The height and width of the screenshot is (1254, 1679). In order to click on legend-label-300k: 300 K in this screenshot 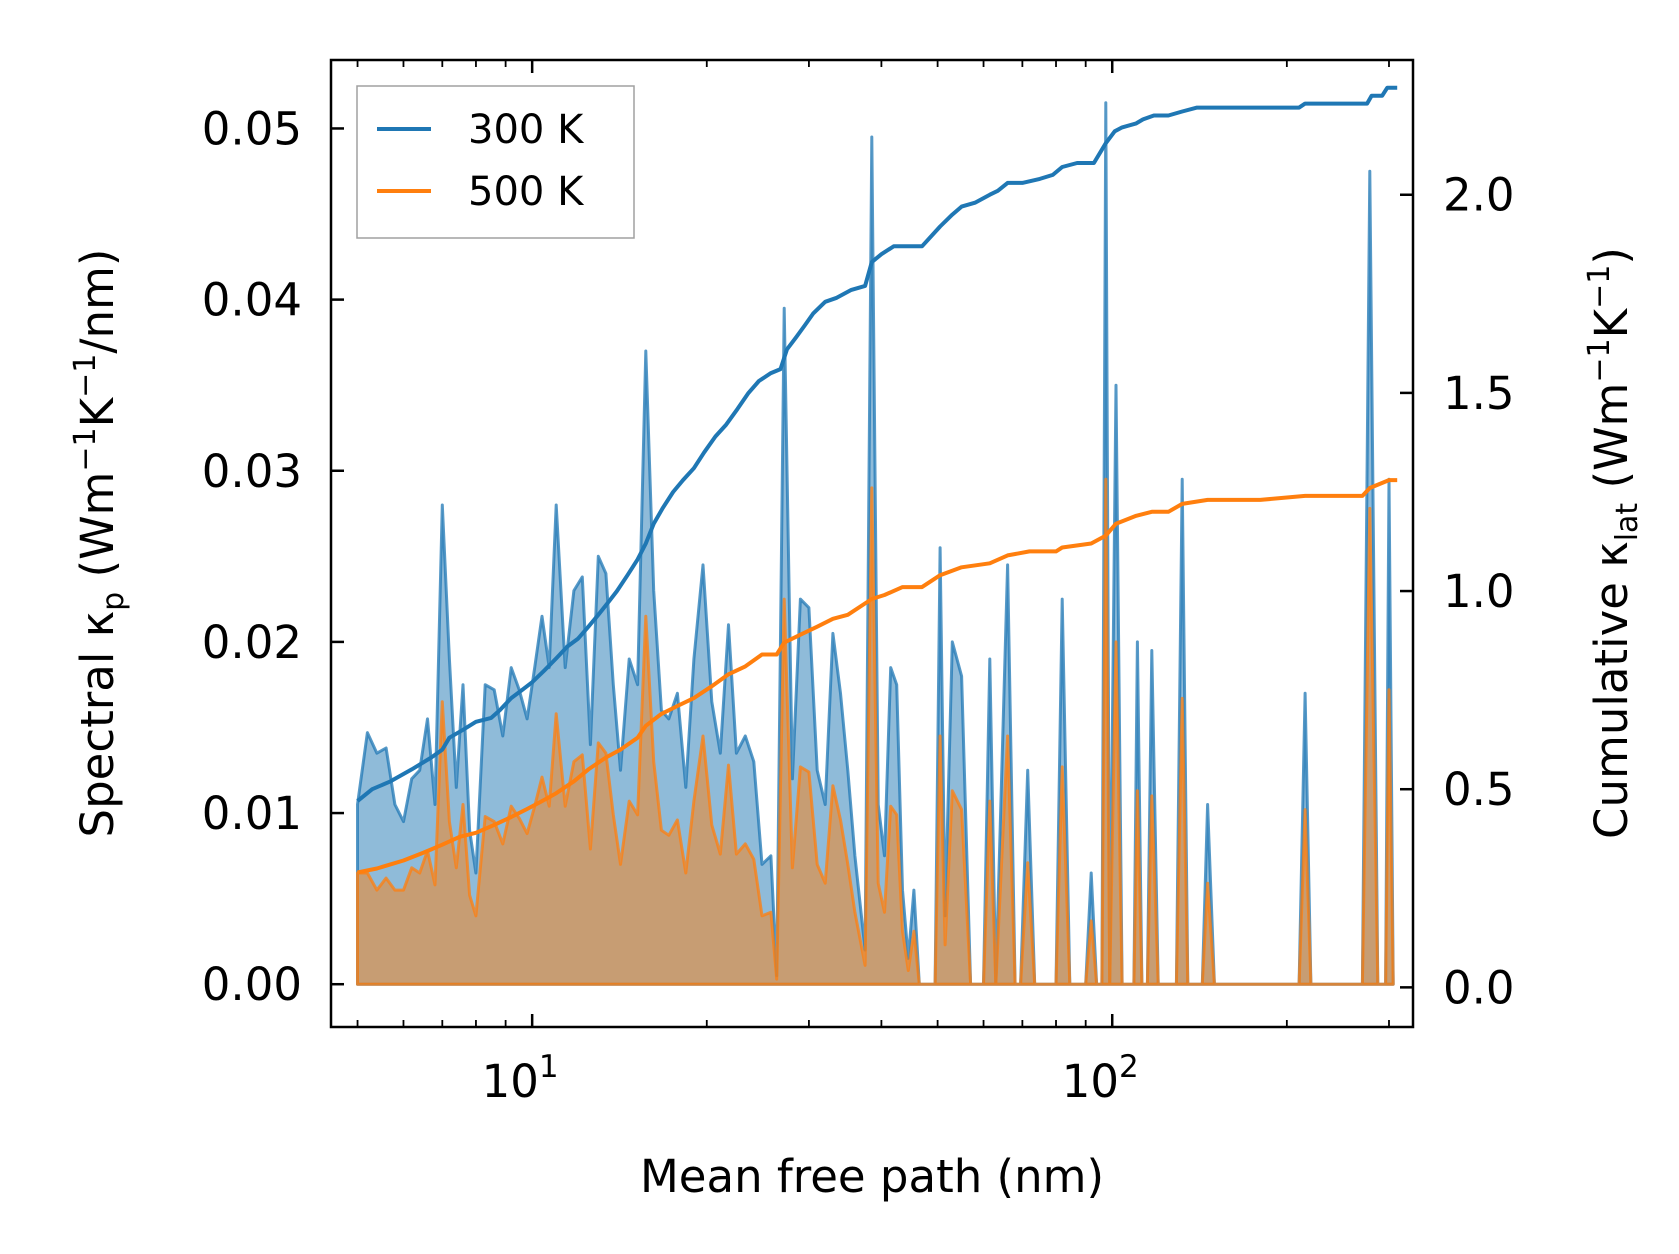, I will do `click(526, 130)`.